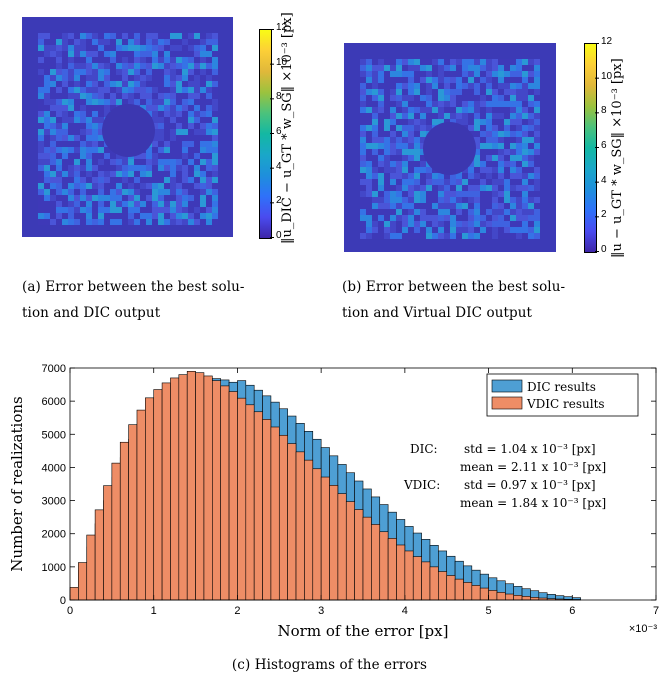 This screenshot has width=659, height=689. I want to click on y-tick-label: 1000, so click(54, 568).